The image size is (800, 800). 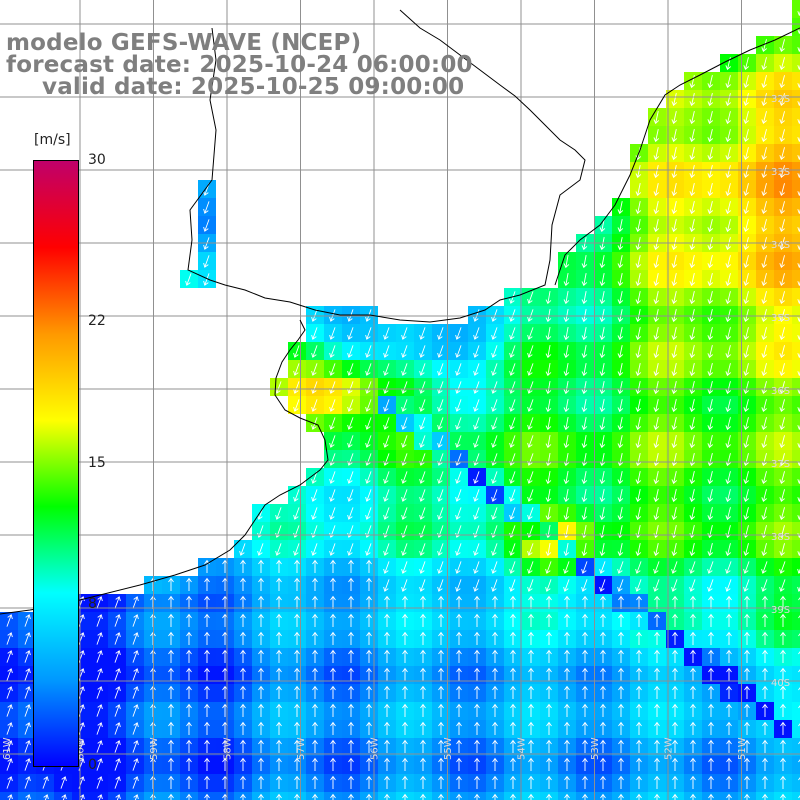 What do you see at coordinates (780, 683) in the screenshot?
I see `latitude-label: 40S` at bounding box center [780, 683].